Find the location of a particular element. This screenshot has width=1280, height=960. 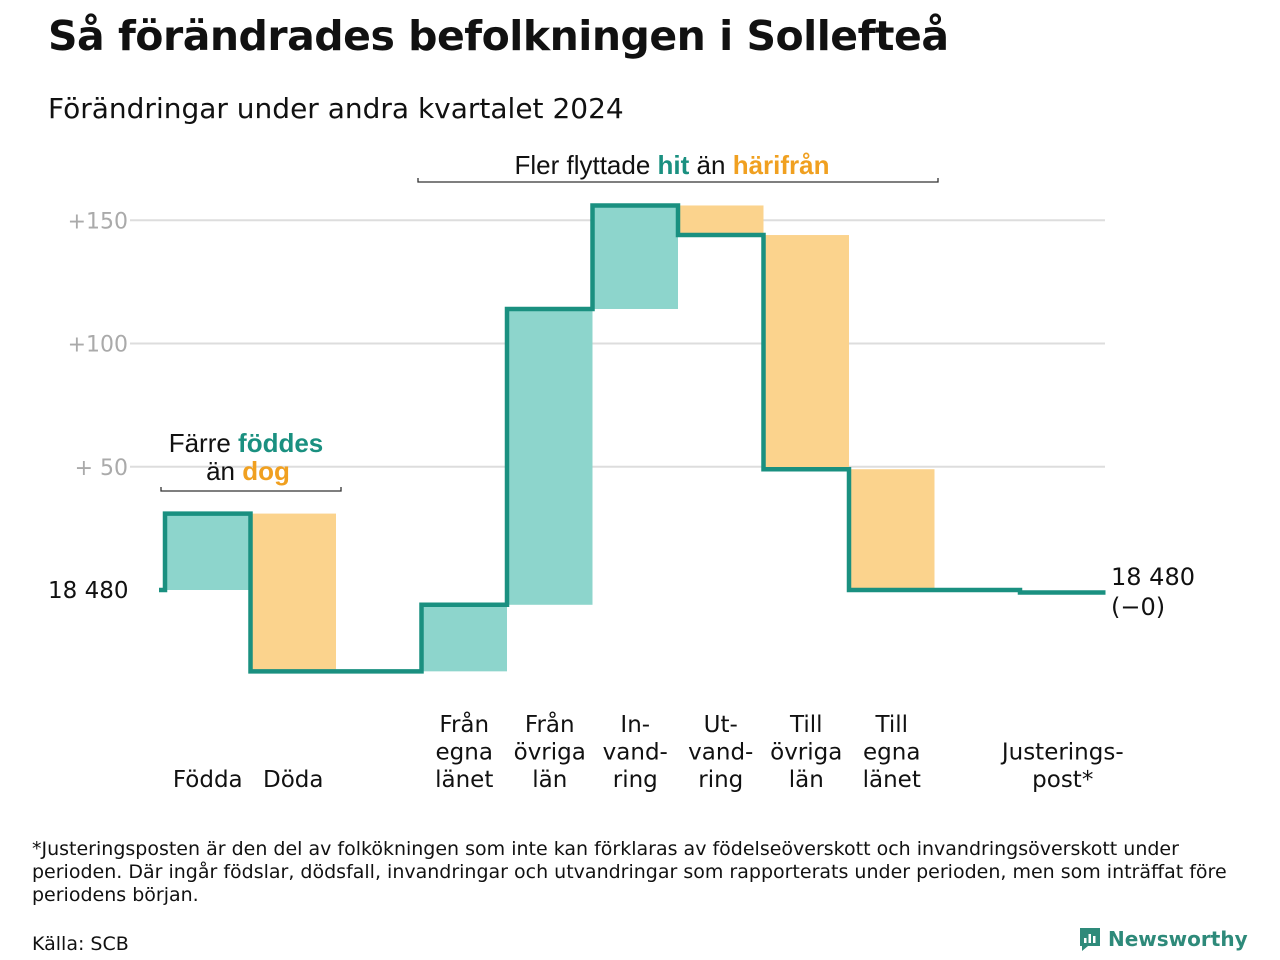

chart-title: Så förändrades befolkningen i Sollefteå is located at coordinates (498, 36).